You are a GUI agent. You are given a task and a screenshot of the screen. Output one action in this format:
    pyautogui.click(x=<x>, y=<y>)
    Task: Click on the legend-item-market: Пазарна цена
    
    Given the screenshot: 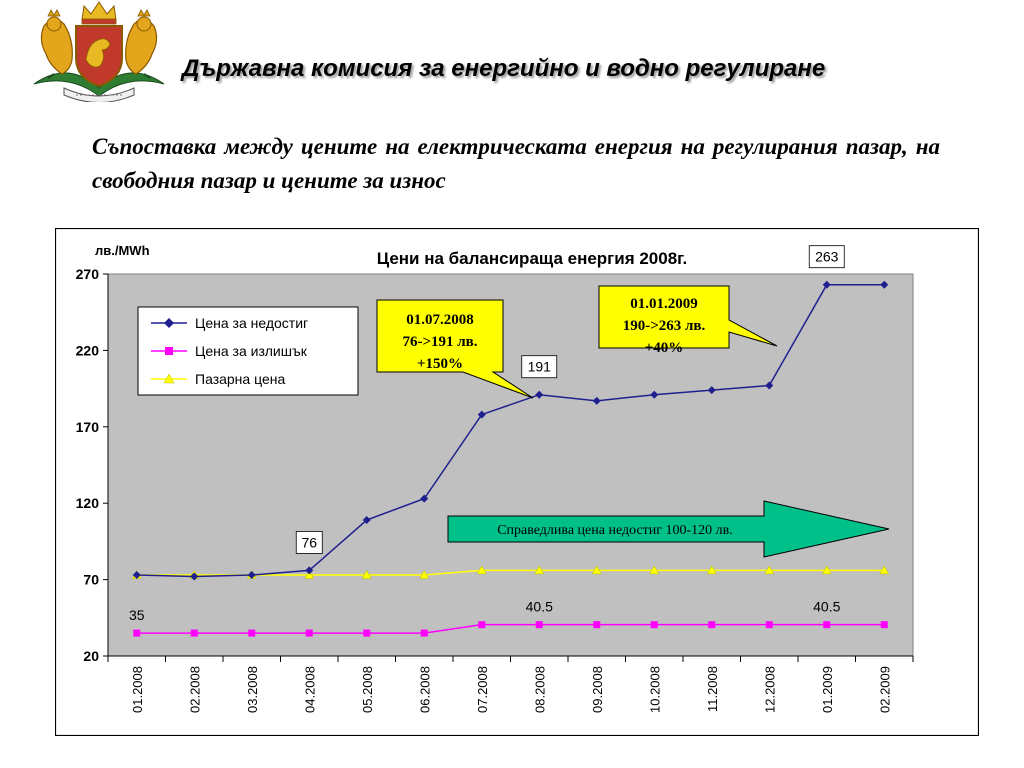 What is the action you would take?
    pyautogui.click(x=218, y=379)
    